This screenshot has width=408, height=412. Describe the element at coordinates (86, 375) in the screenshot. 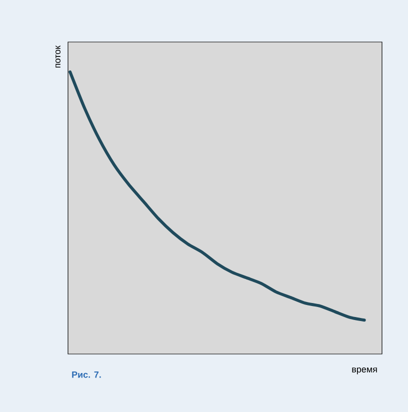

I see `text: Рис. 7.` at that location.